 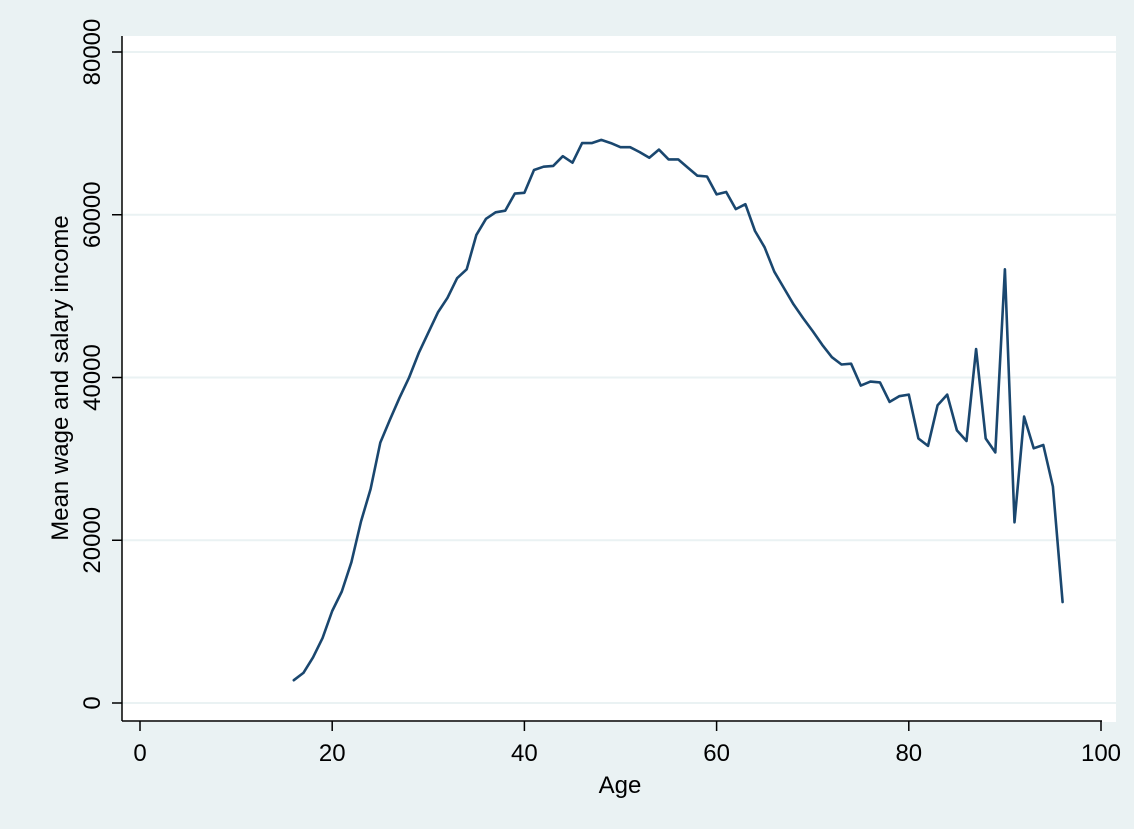 I want to click on x-tick-label-40: 40, so click(x=524, y=753).